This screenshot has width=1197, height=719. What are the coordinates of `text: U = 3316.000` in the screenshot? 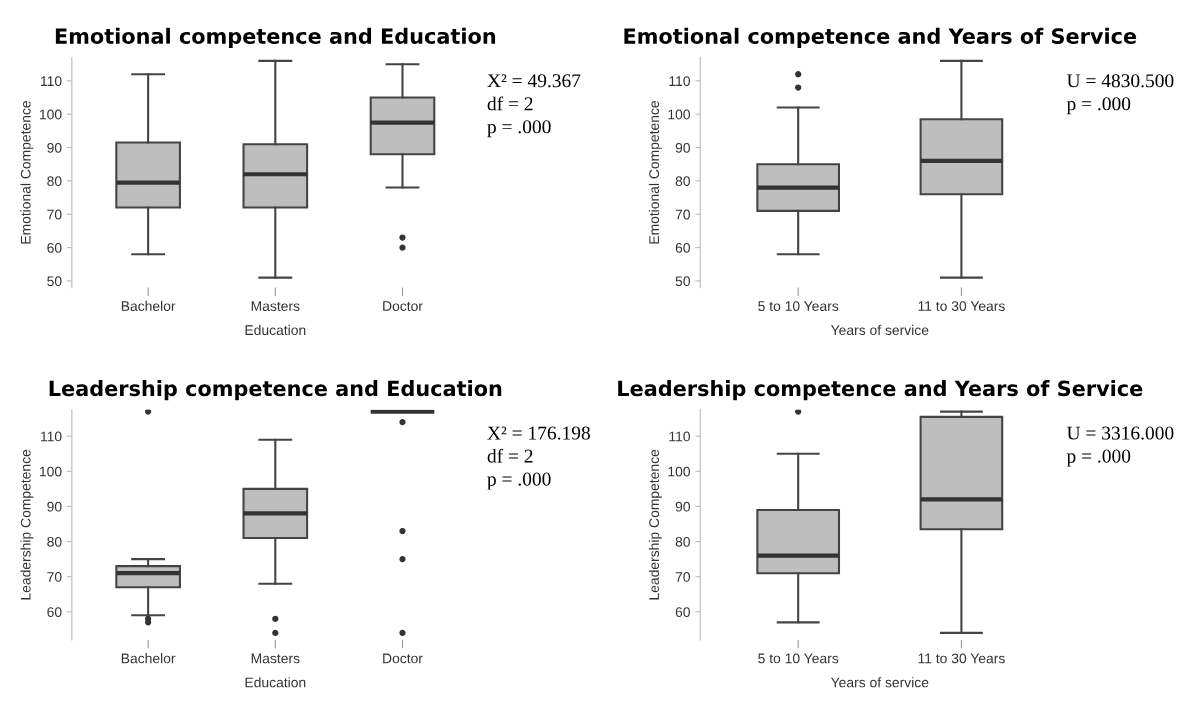 It's located at (1120, 433).